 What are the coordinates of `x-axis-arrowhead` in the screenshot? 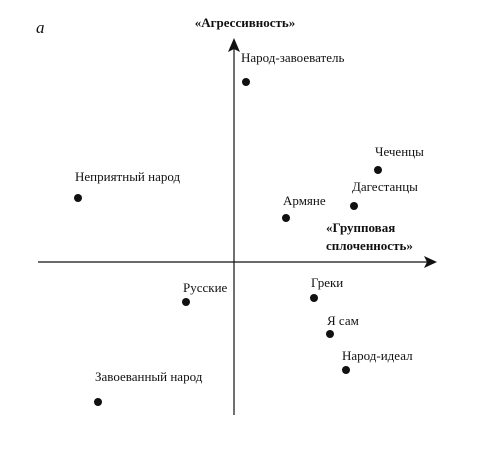 It's located at (430, 262).